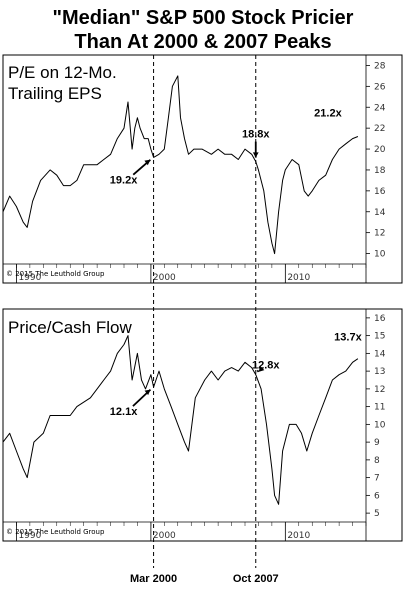  Describe the element at coordinates (298, 536) in the screenshot. I see `pcf-x-tick-label: 2010` at that location.